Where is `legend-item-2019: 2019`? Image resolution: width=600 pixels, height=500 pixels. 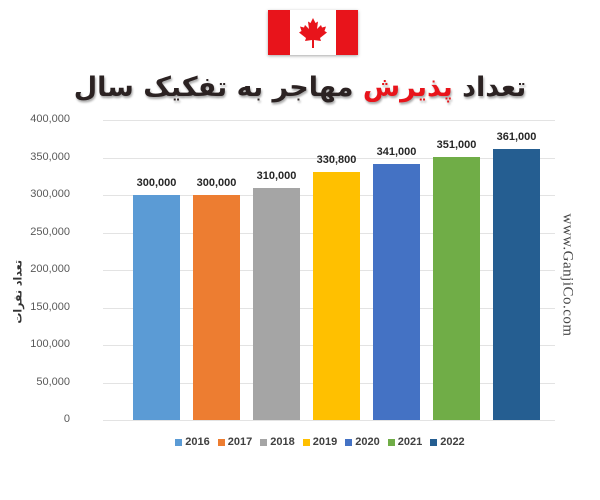 legend-item-2019: 2019 is located at coordinates (320, 442).